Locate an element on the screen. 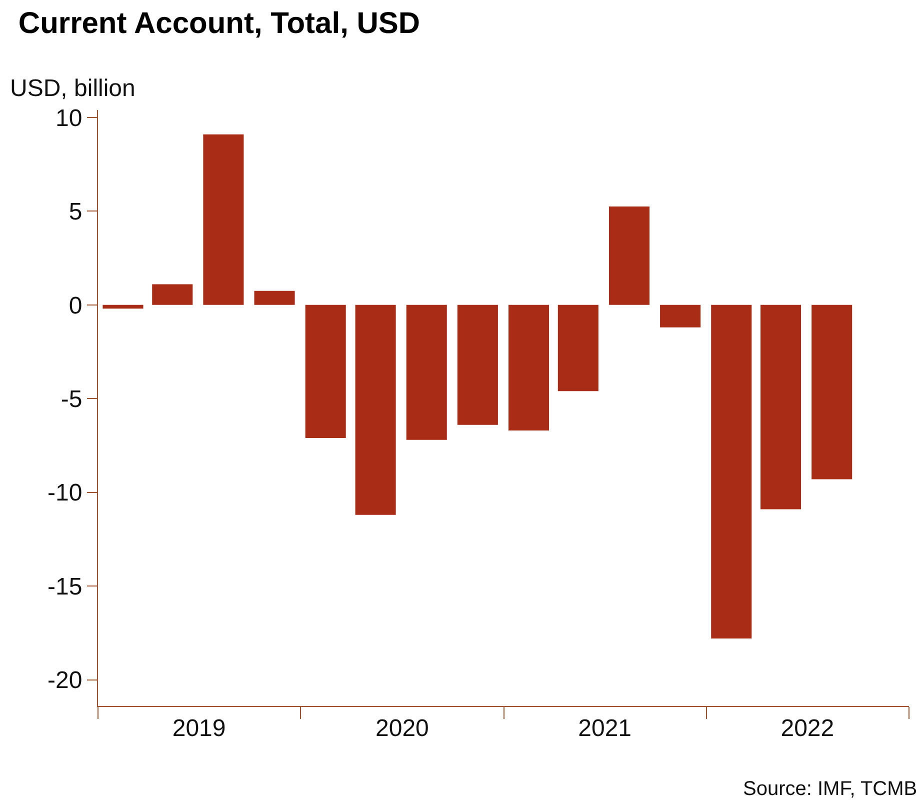 The image size is (921, 806). y-tick-label: -20 is located at coordinates (65, 680).